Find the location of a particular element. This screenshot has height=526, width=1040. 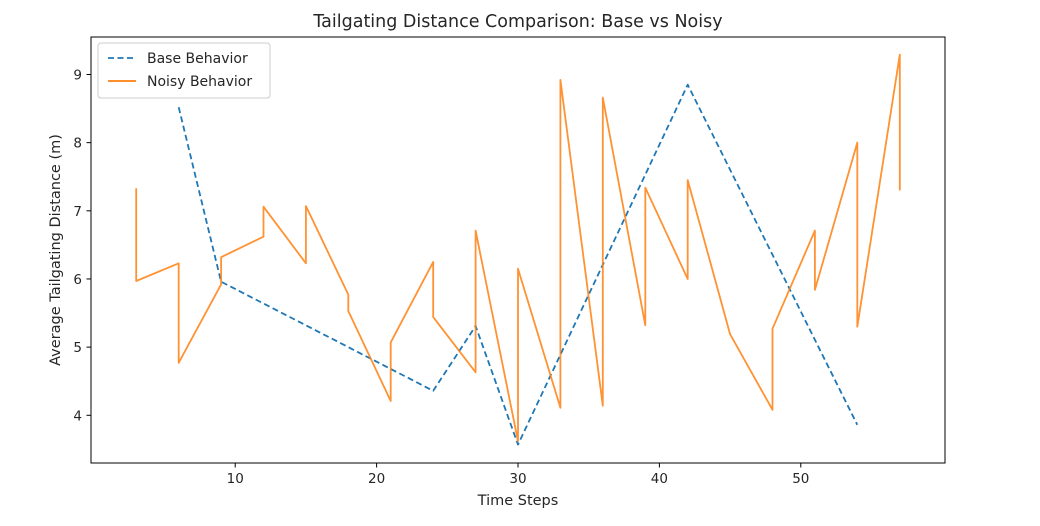

y-tick-label: 7 is located at coordinates (77, 212).